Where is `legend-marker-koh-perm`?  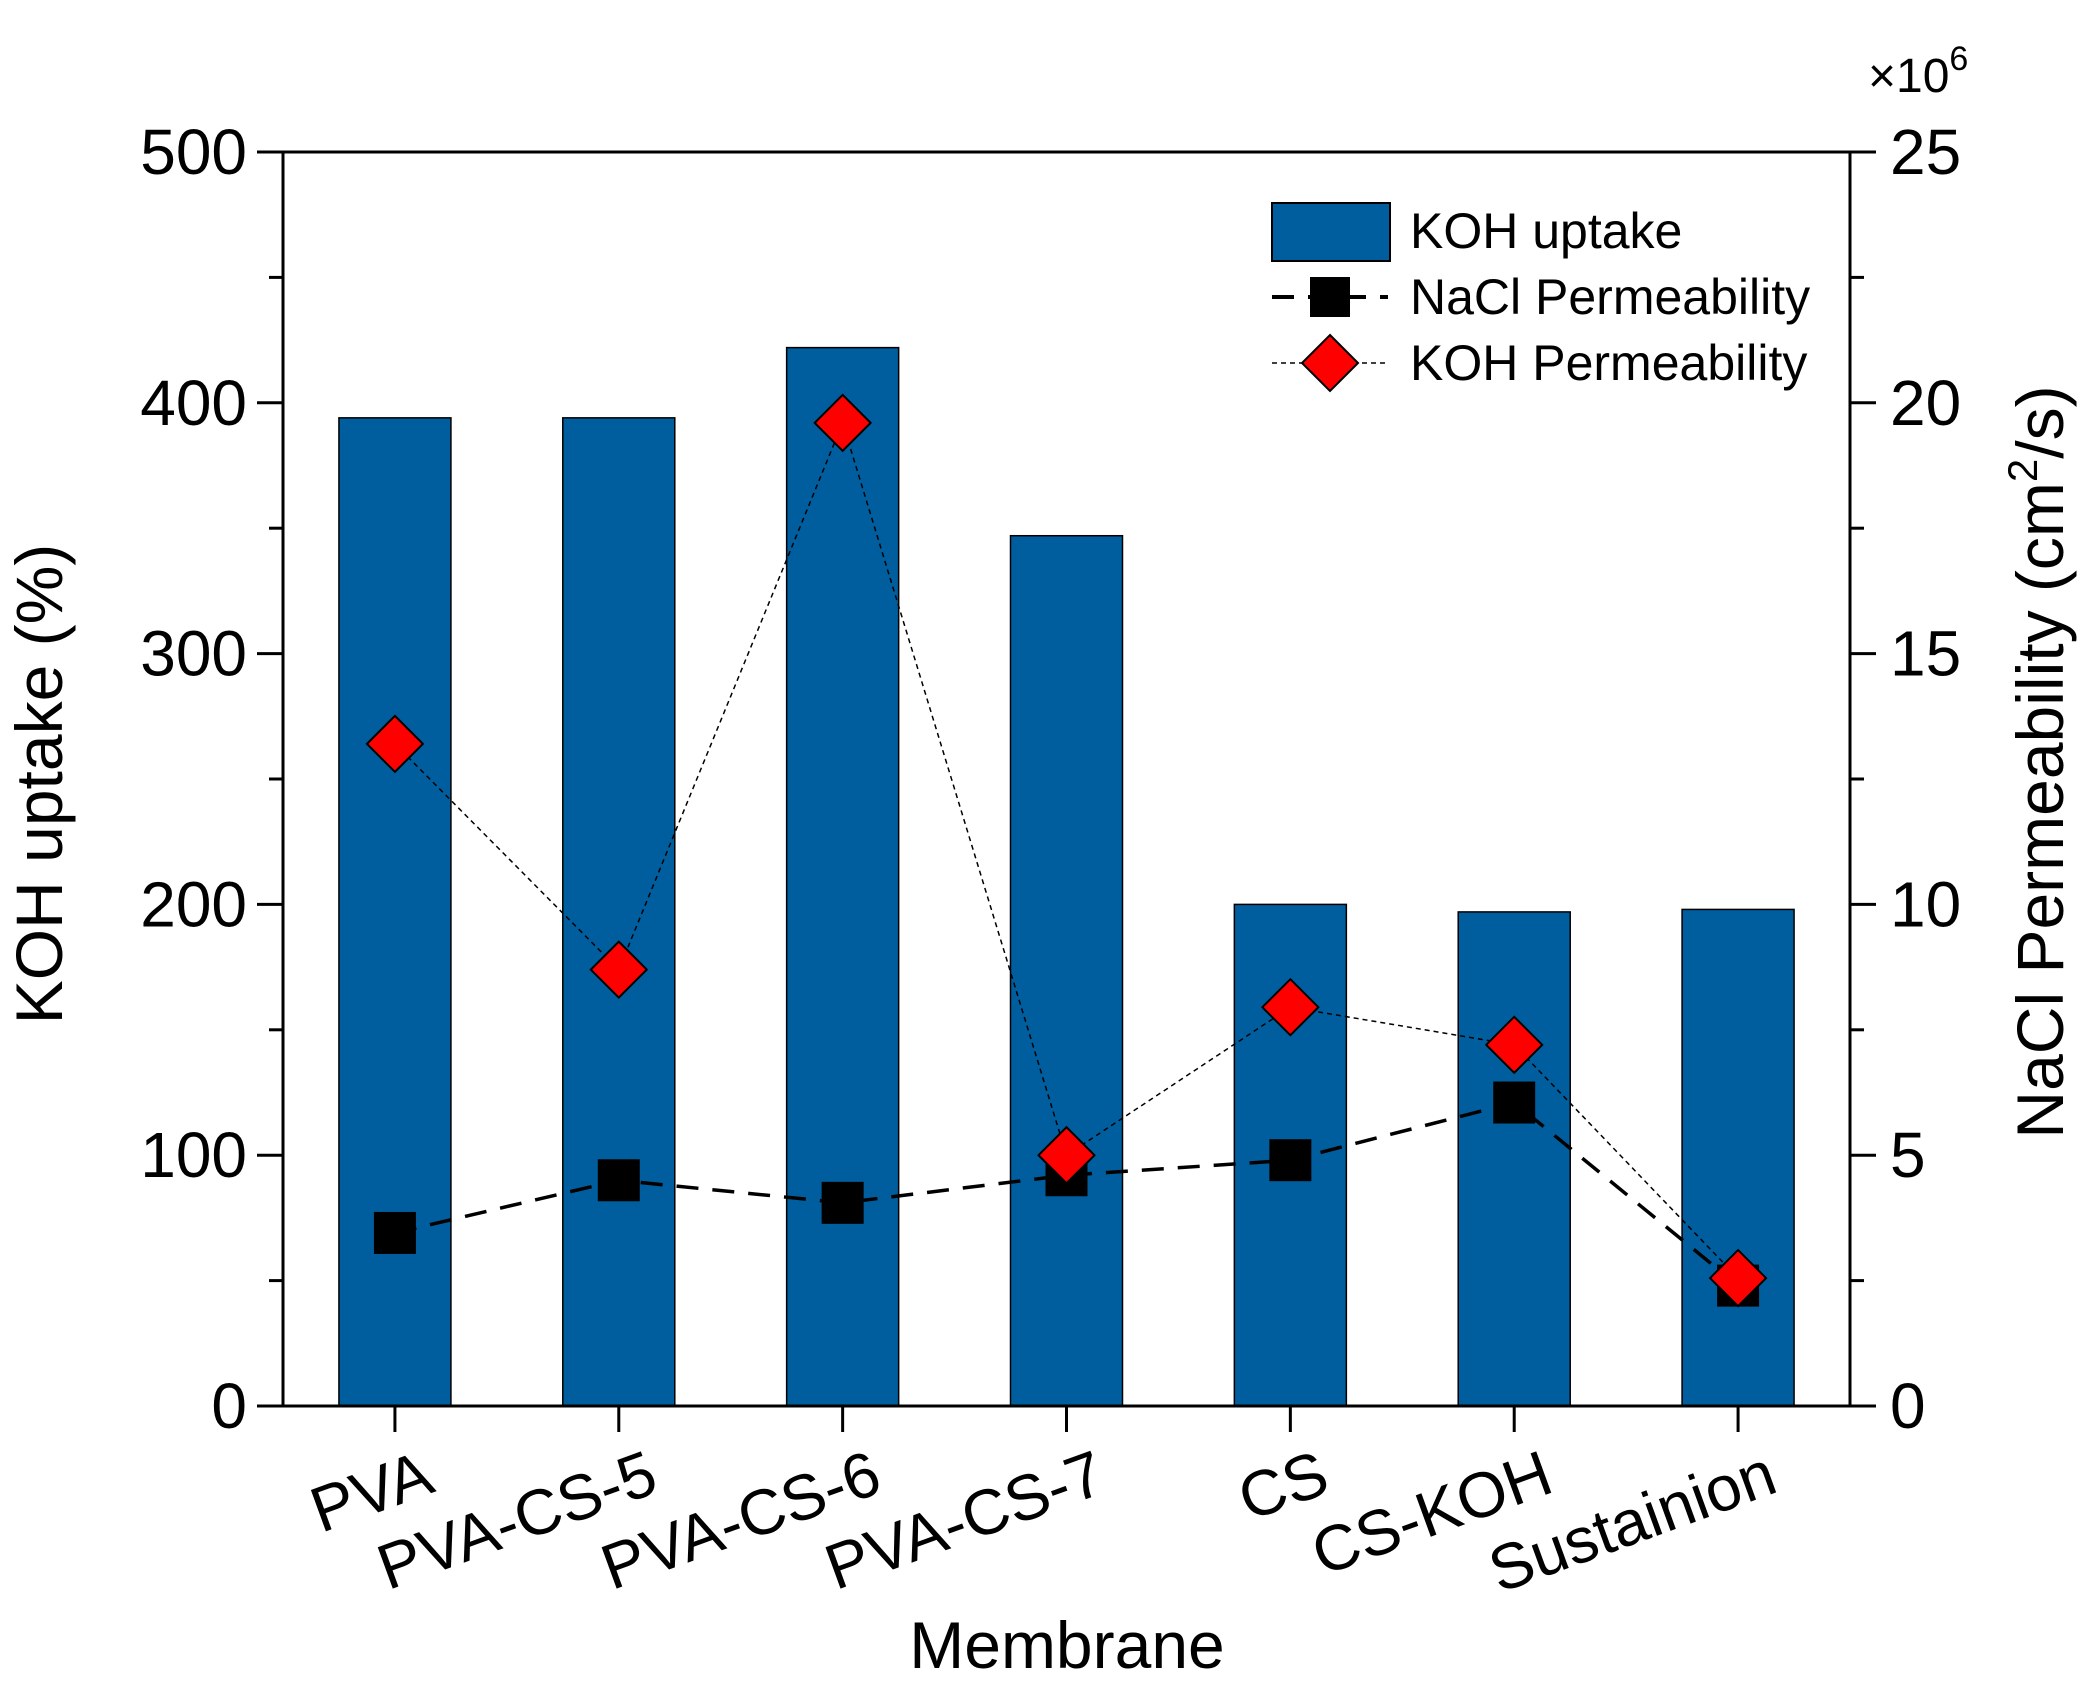 legend-marker-koh-perm is located at coordinates (1330, 363).